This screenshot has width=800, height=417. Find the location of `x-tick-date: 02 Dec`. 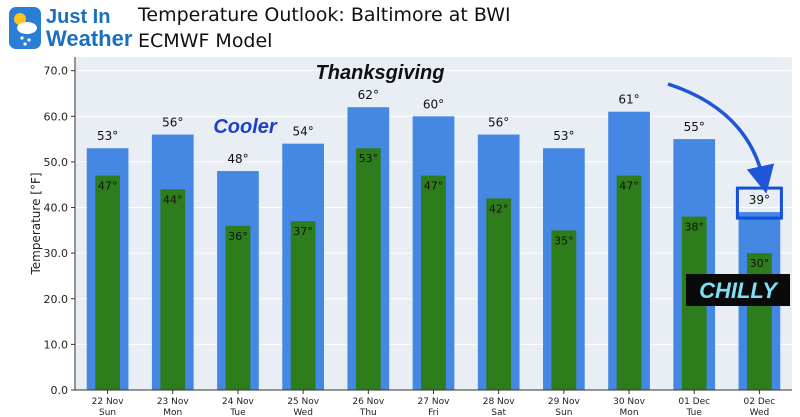

x-tick-date: 02 Dec is located at coordinates (760, 402).